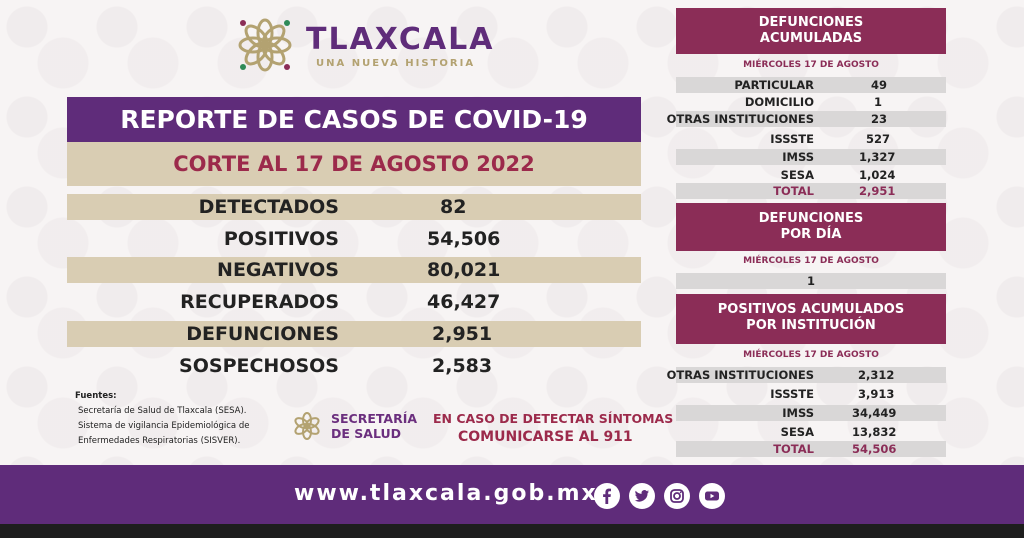  What do you see at coordinates (259, 366) in the screenshot?
I see `stat-label: SOSPECHOSOS` at bounding box center [259, 366].